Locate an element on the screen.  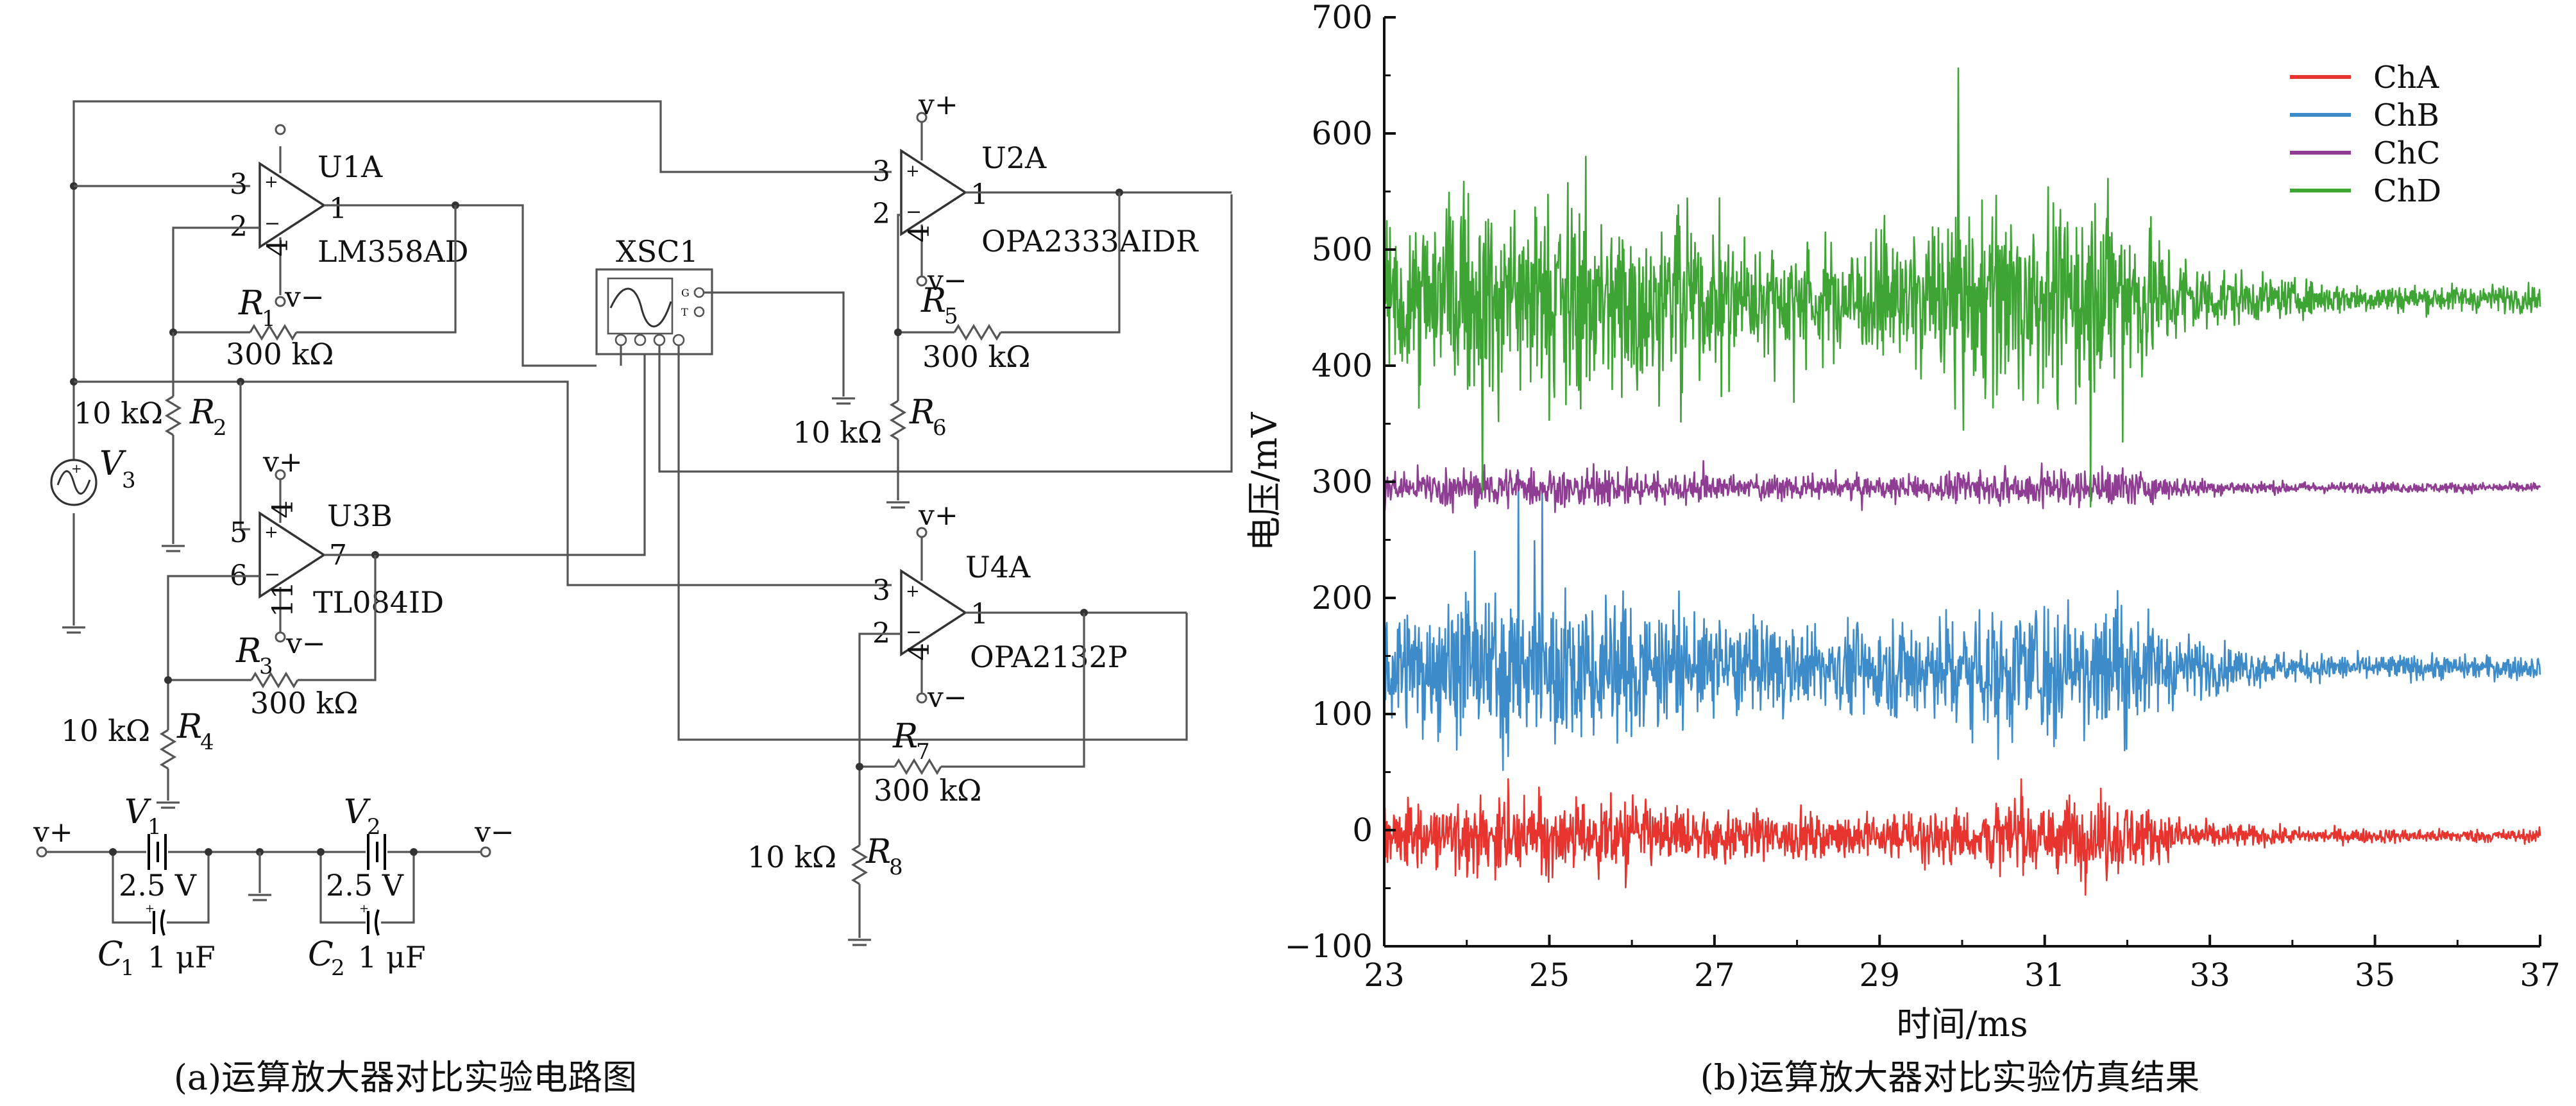
c2-ref: C is located at coordinates (321, 954).